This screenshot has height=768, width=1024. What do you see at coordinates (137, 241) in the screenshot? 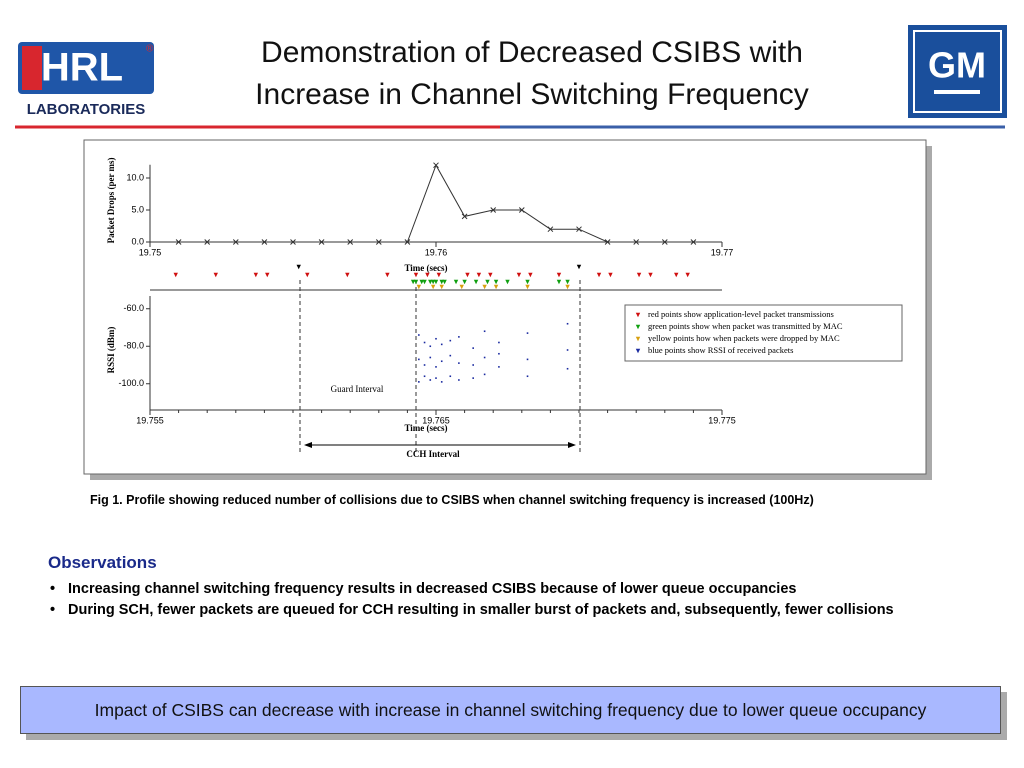
I see `y-tick-label: 0.0` at bounding box center [137, 241].